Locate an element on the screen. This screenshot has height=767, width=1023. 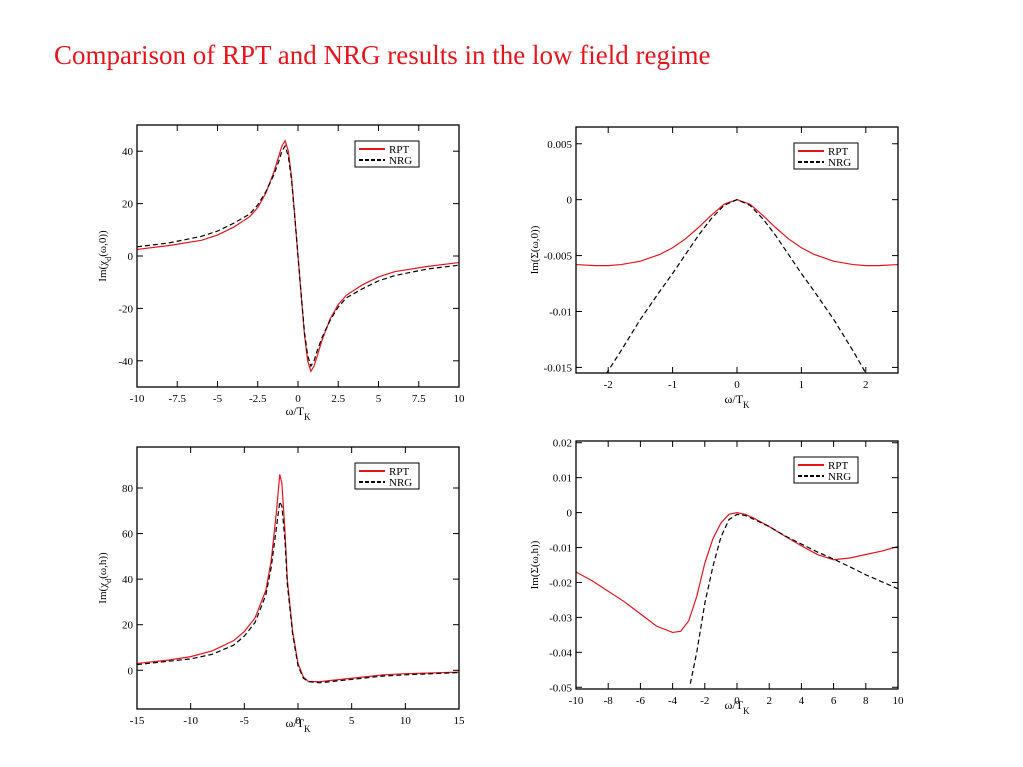
x-tick-label: -1 is located at coordinates (672, 385).